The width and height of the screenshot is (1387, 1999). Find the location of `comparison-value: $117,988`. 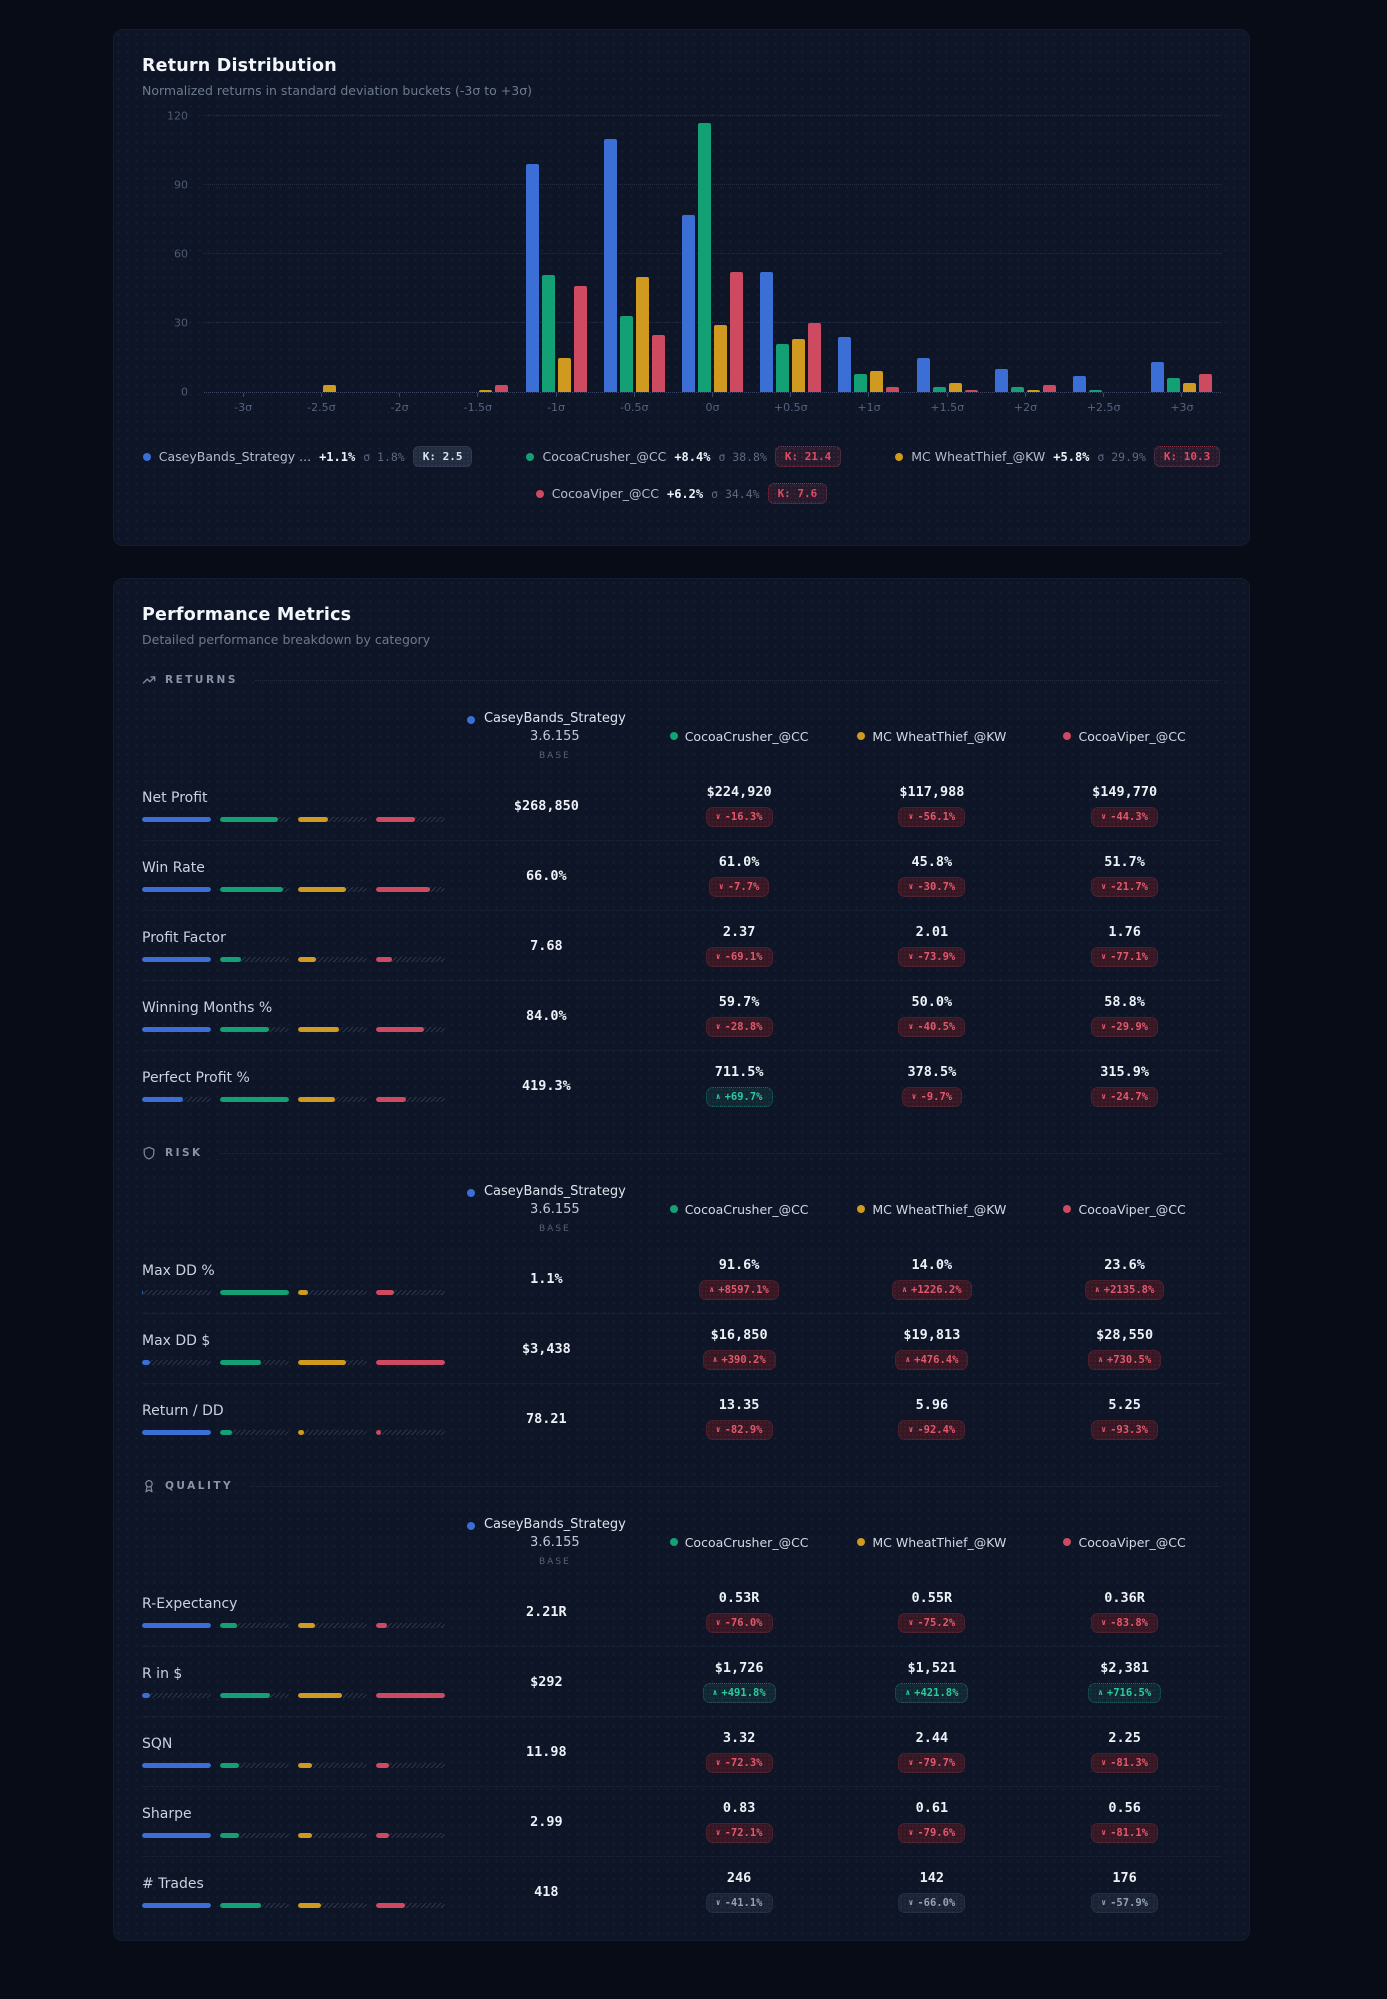

comparison-value: $117,988 is located at coordinates (932, 792).